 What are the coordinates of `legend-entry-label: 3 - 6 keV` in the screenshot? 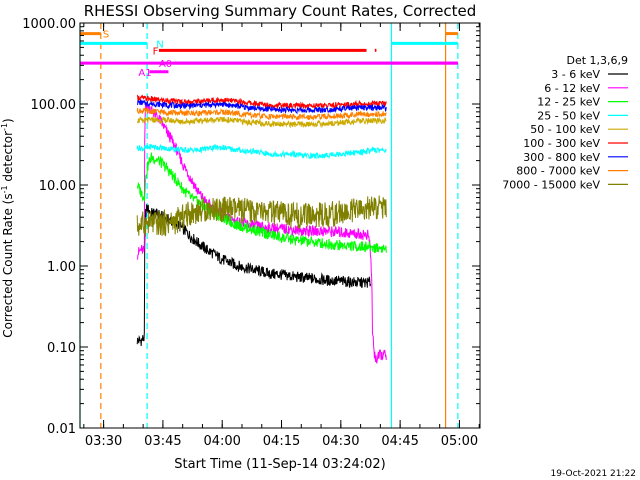 It's located at (575, 74).